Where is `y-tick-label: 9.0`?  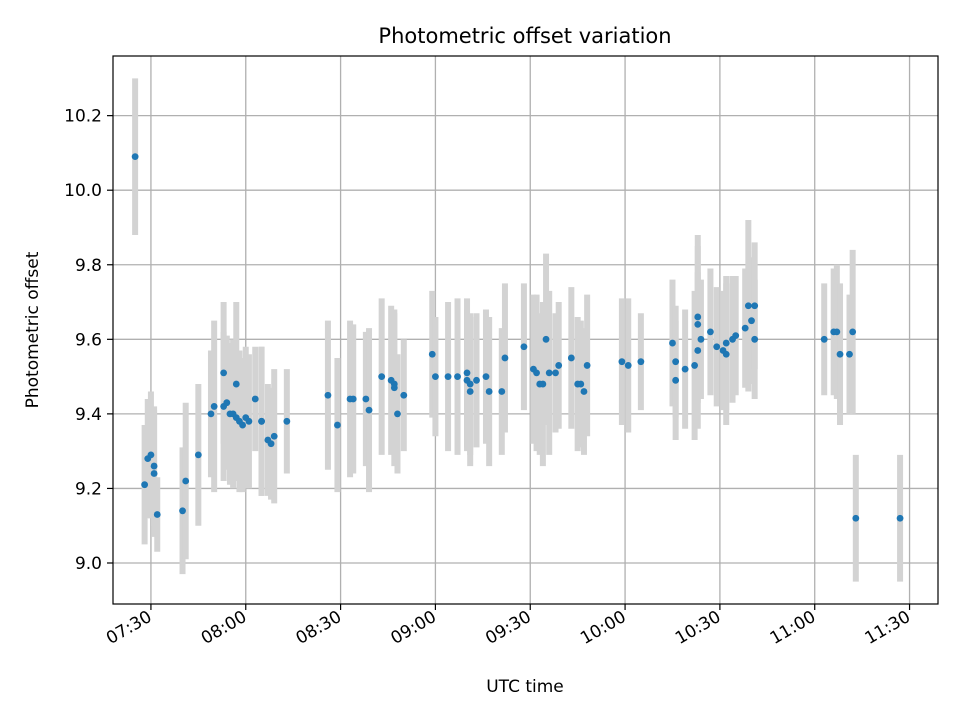
y-tick-label: 9.0 is located at coordinates (88, 564).